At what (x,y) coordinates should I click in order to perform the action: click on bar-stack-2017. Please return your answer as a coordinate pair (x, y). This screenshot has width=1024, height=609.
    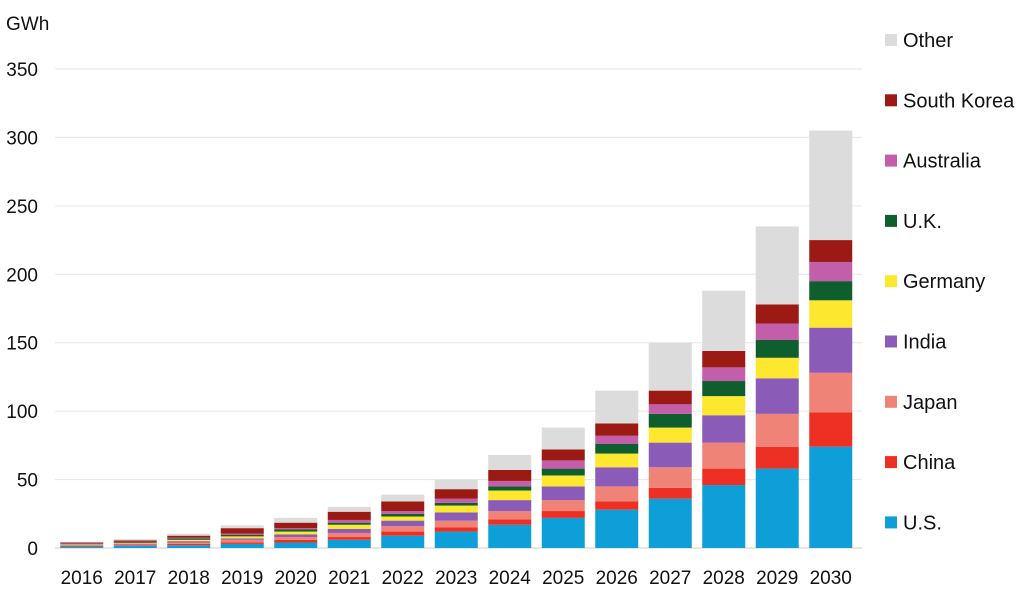
    Looking at the image, I should click on (135, 543).